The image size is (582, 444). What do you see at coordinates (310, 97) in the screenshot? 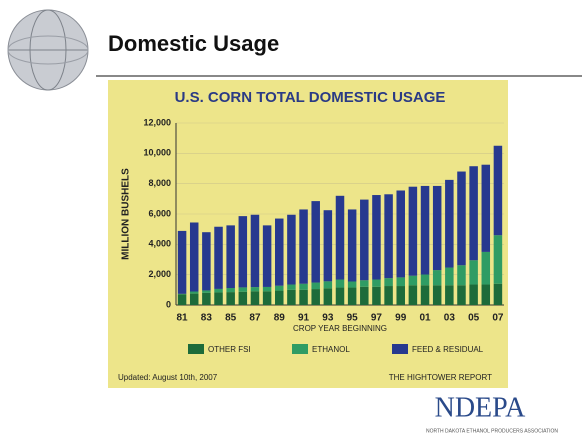
I see `chart-title: U.S. CORN TOTAL DOMESTIC USAGE` at bounding box center [310, 97].